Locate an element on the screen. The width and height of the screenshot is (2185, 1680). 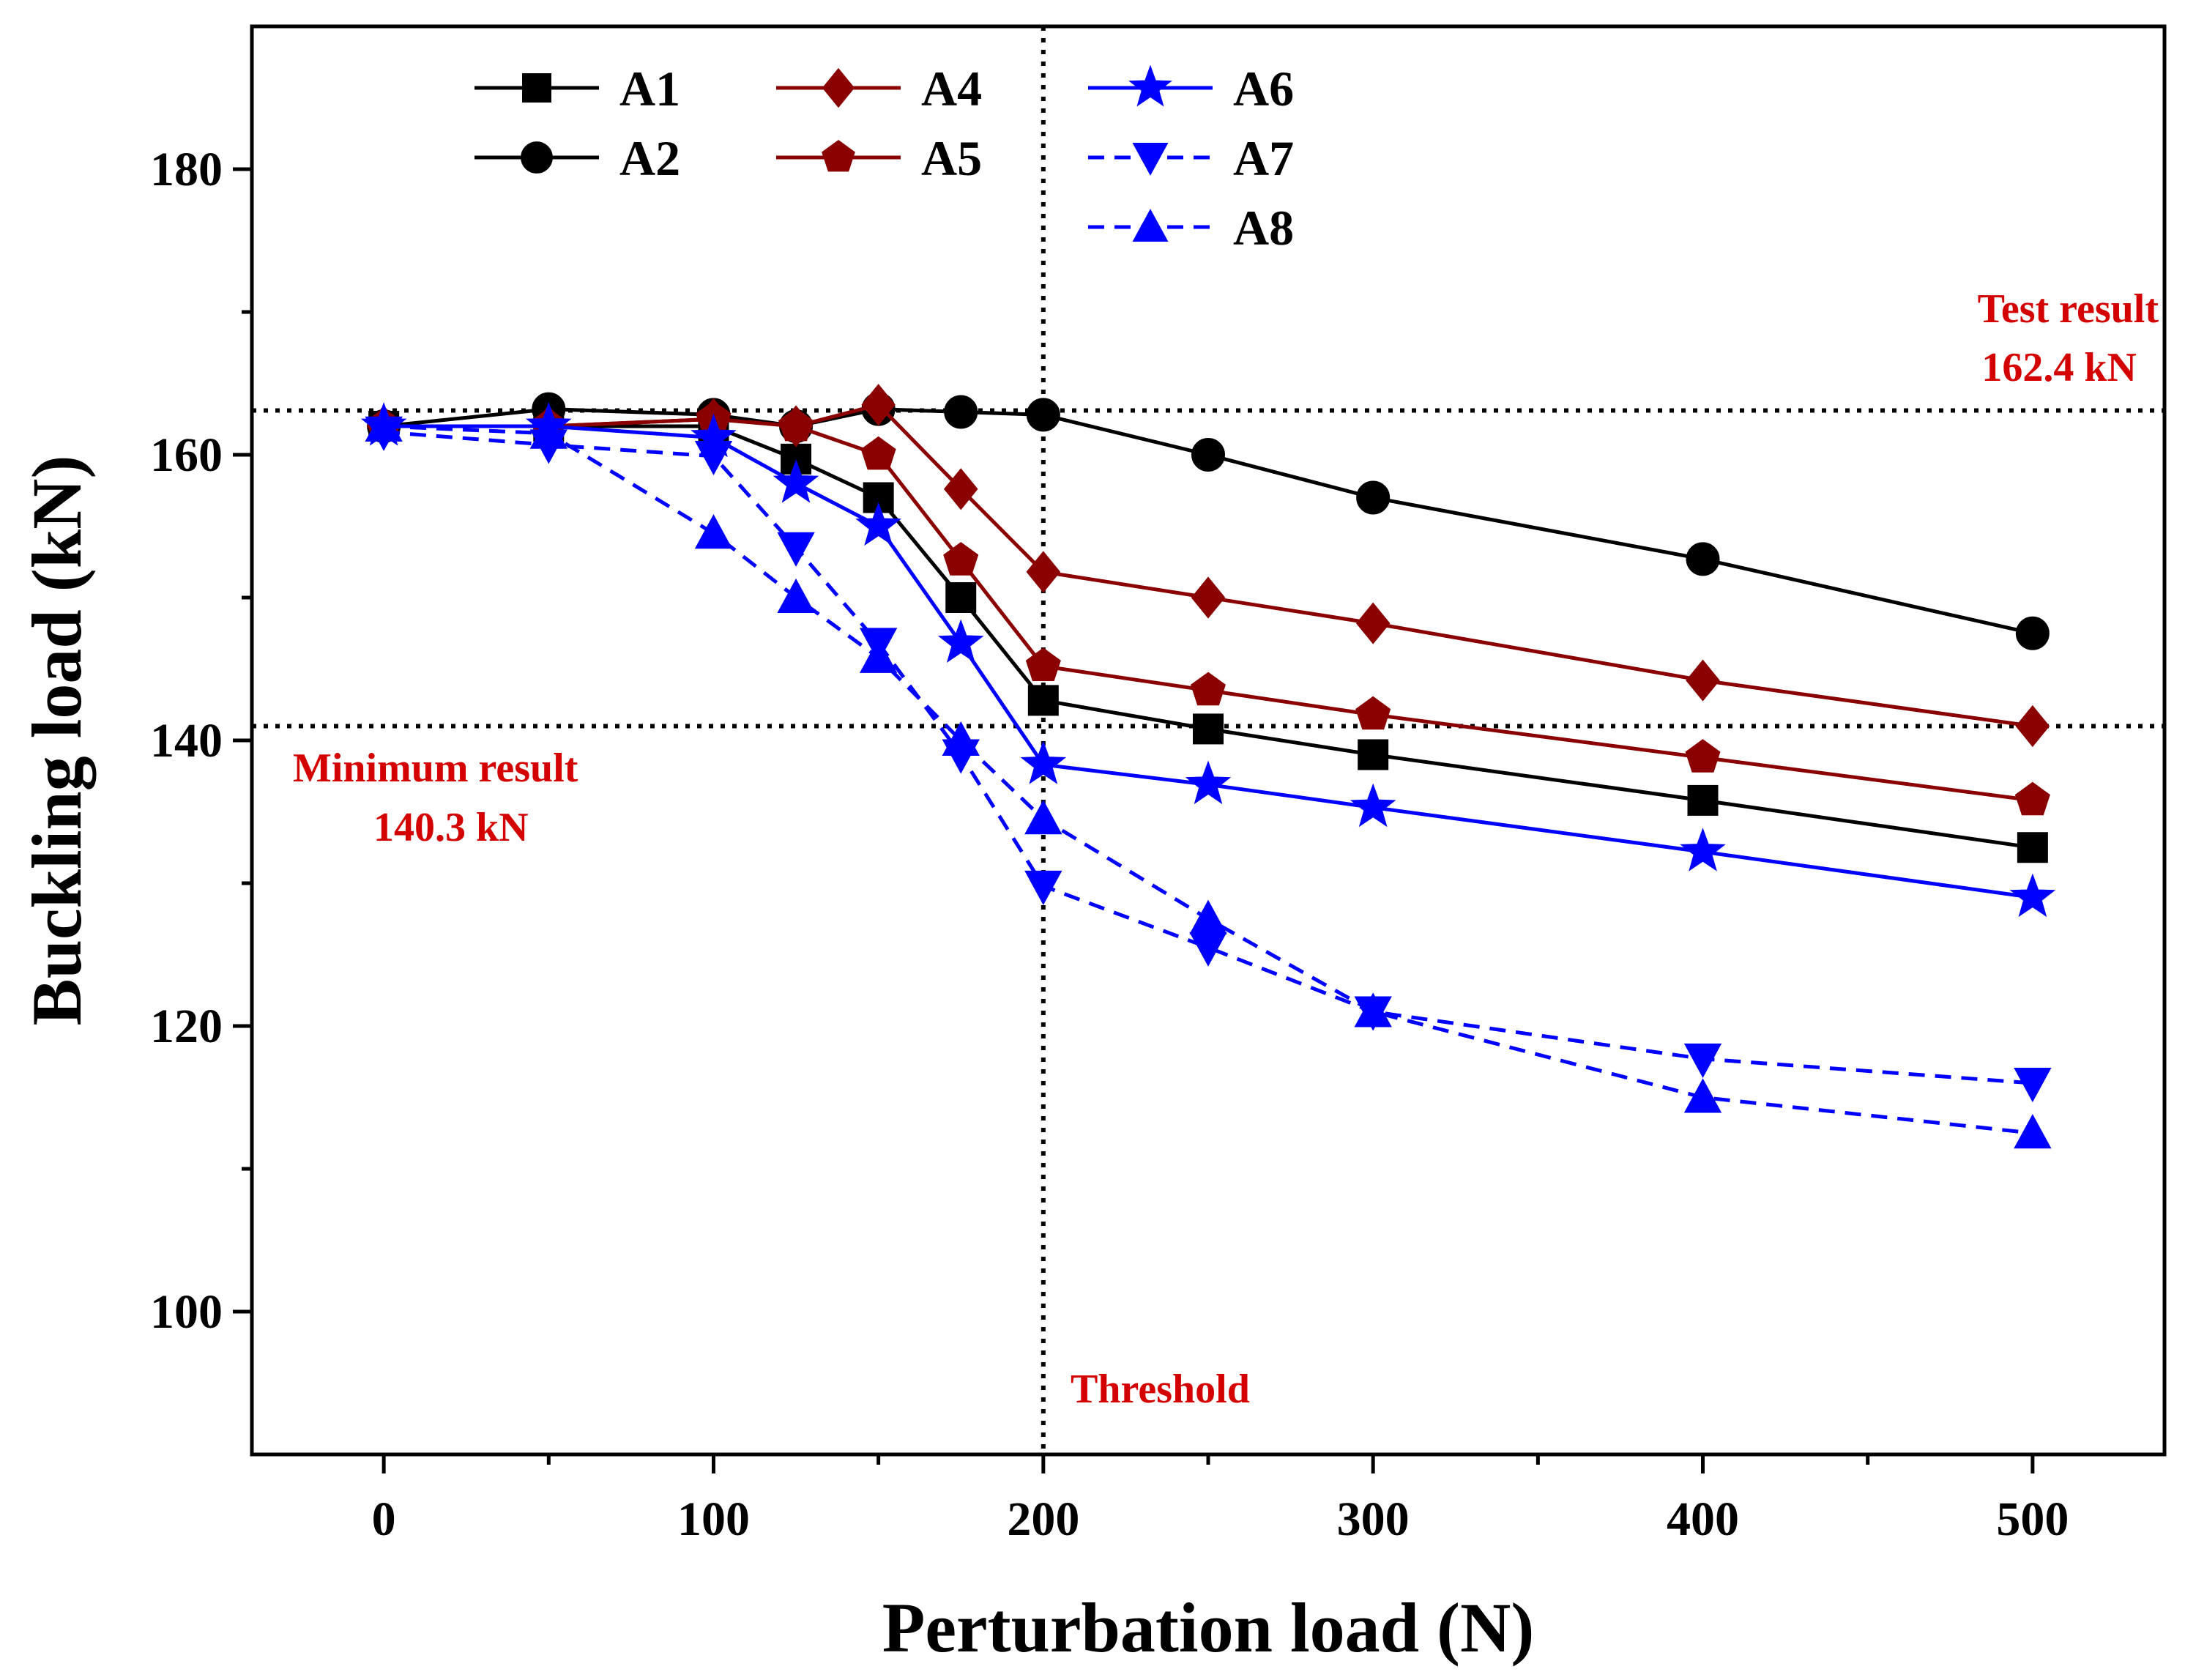
x-tick-label: 100 is located at coordinates (713, 1519).